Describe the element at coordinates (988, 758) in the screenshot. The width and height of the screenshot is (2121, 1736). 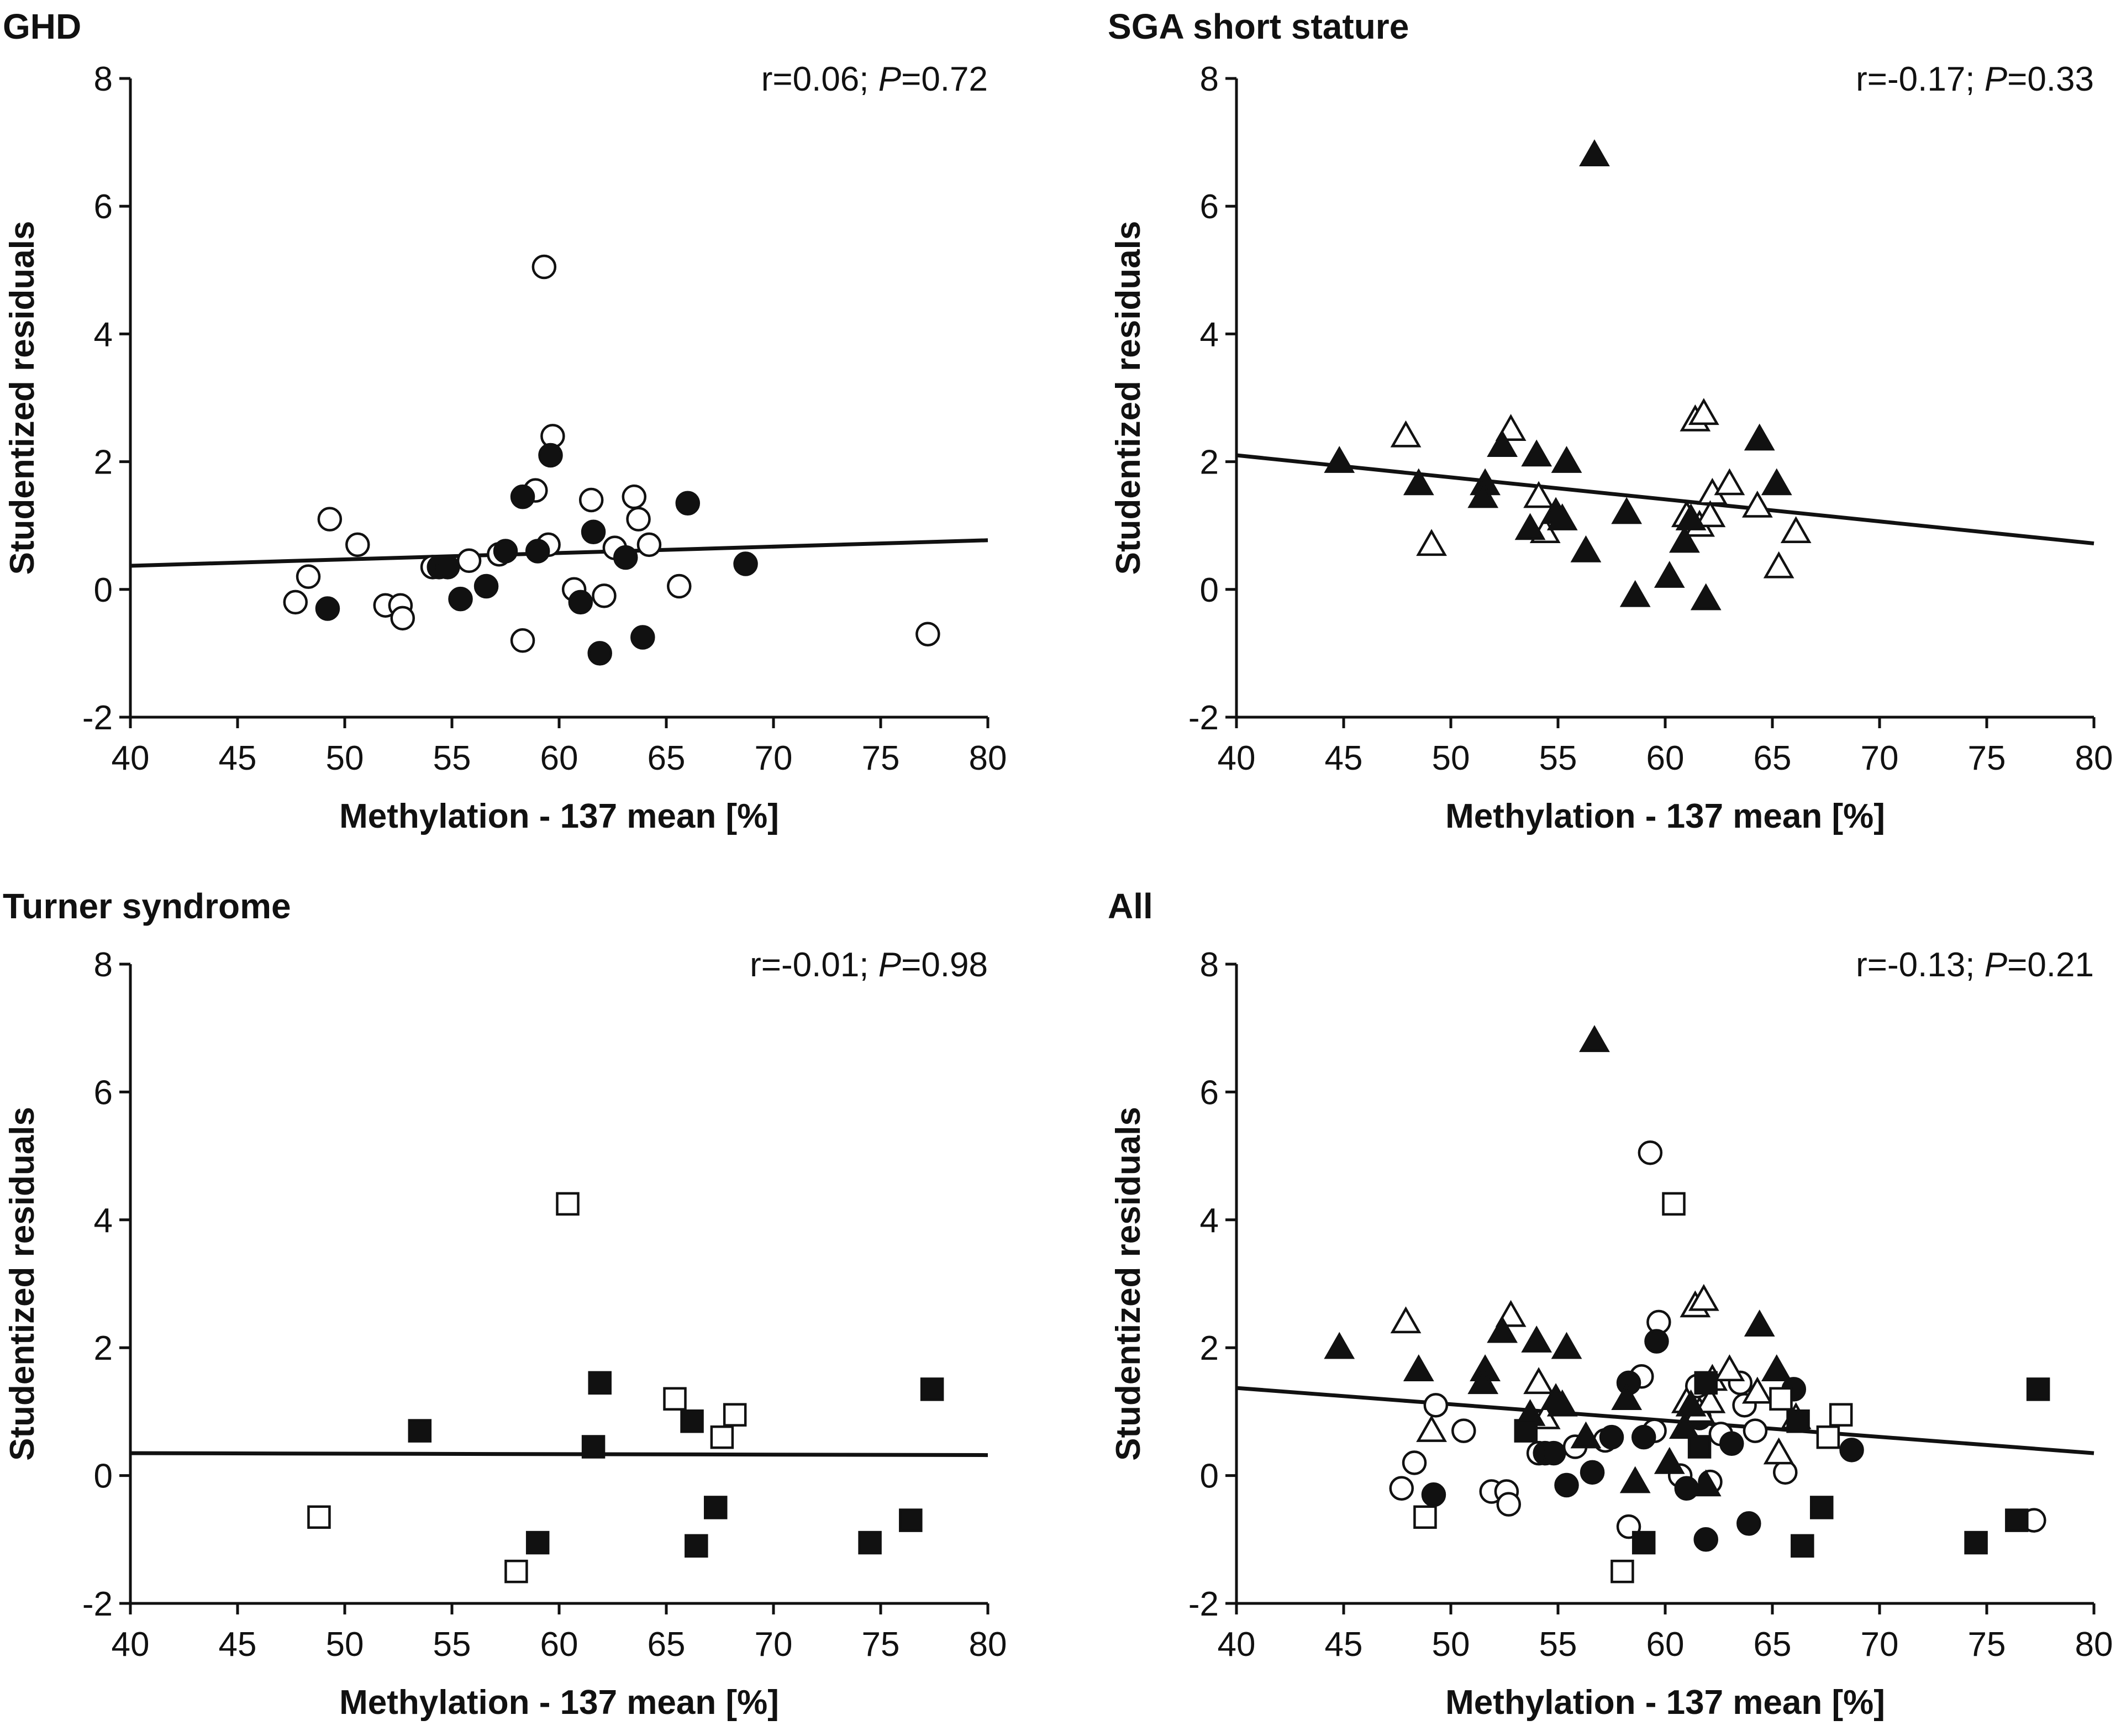
I see `x-tick-label: 80` at that location.